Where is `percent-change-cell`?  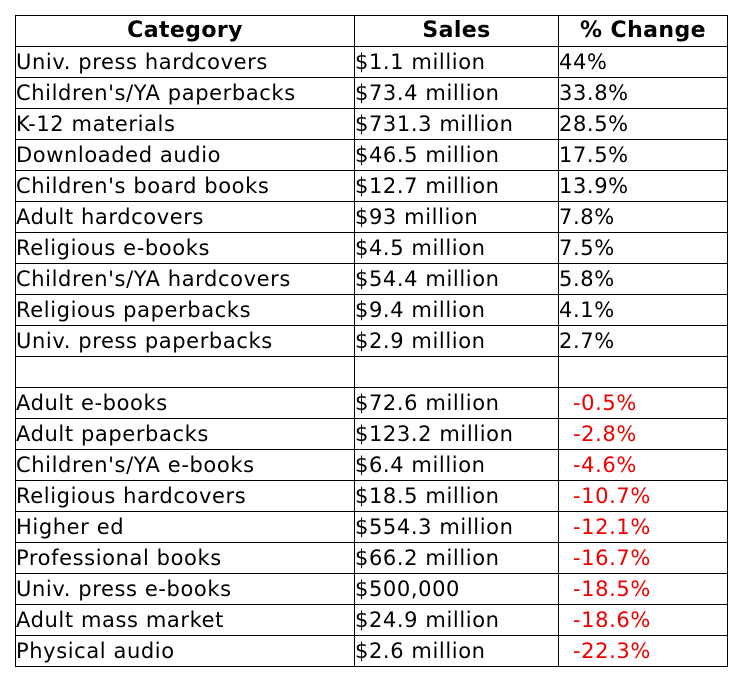 percent-change-cell is located at coordinates (643, 372).